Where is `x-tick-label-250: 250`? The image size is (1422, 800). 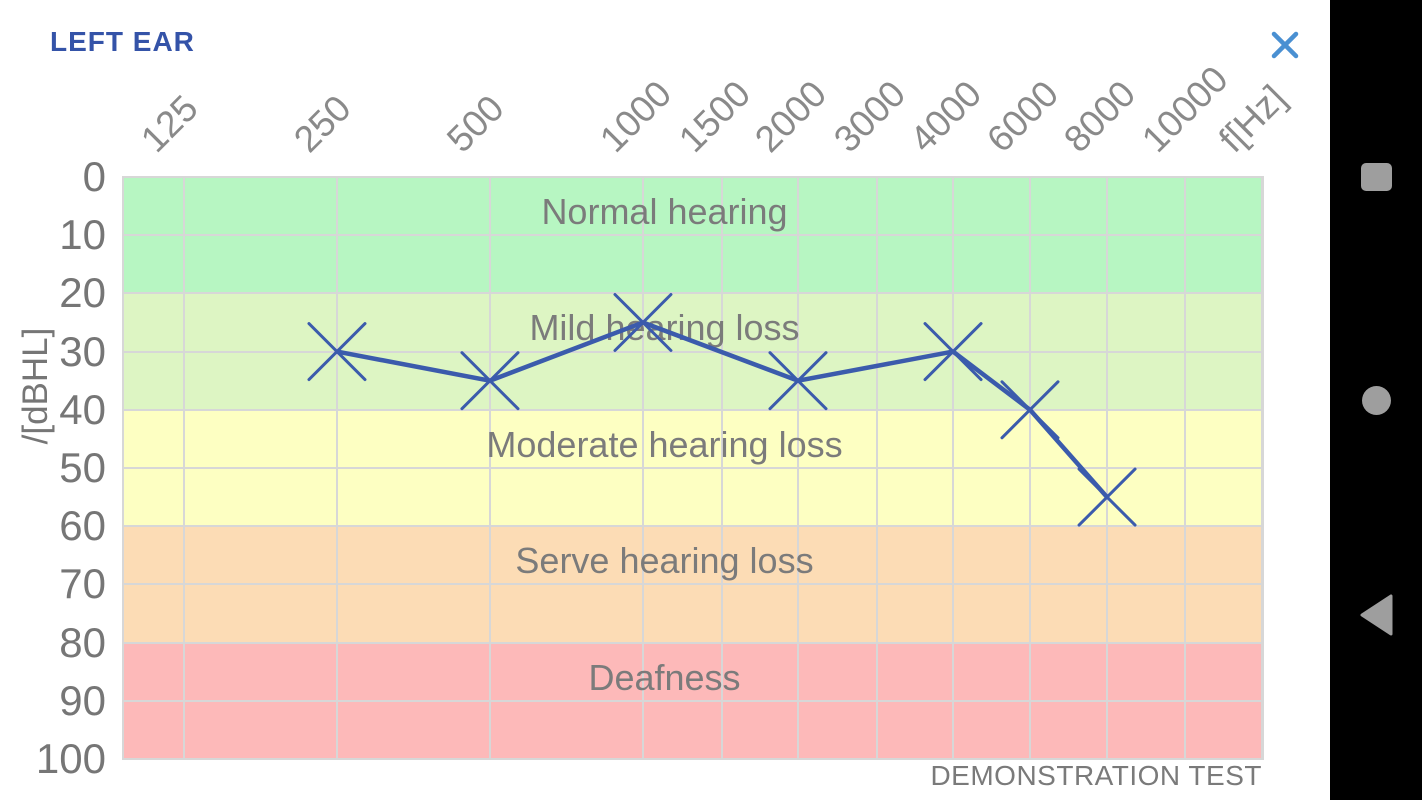 x-tick-label-250: 250 is located at coordinates (322, 123).